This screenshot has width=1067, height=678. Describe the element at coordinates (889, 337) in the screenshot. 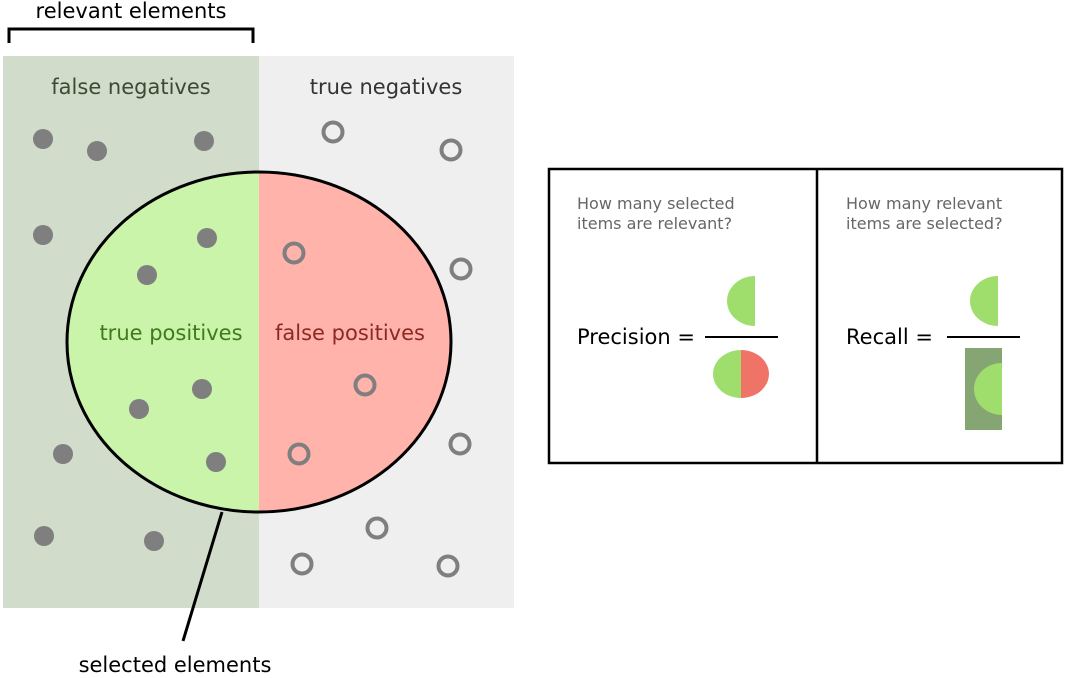

I see `recall-formula-label: Recall =` at that location.